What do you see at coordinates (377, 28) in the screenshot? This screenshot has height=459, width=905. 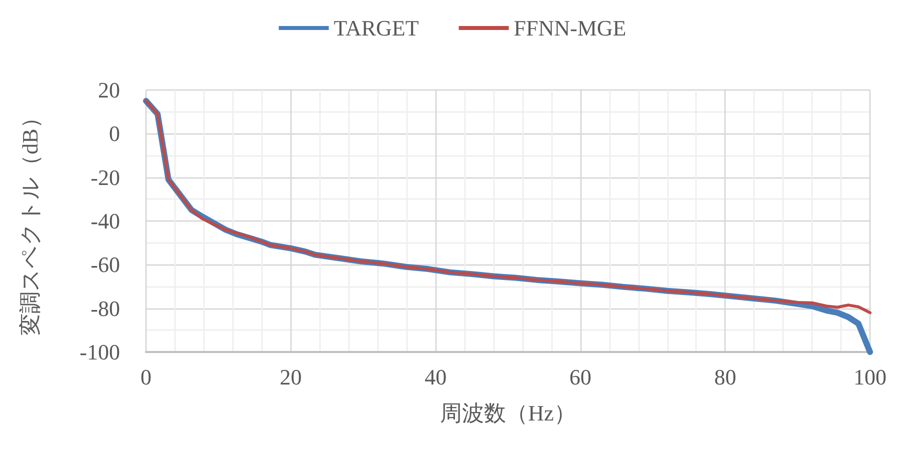 I see `legend-label: TARGET` at bounding box center [377, 28].